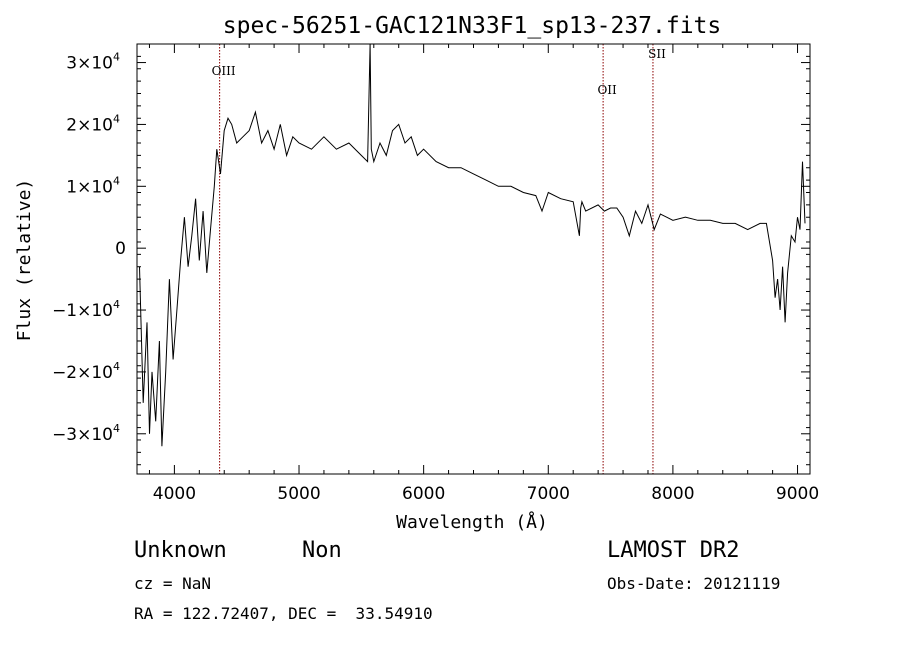 This screenshot has height=649, width=900. I want to click on x-tick-label: 4000, so click(174, 494).